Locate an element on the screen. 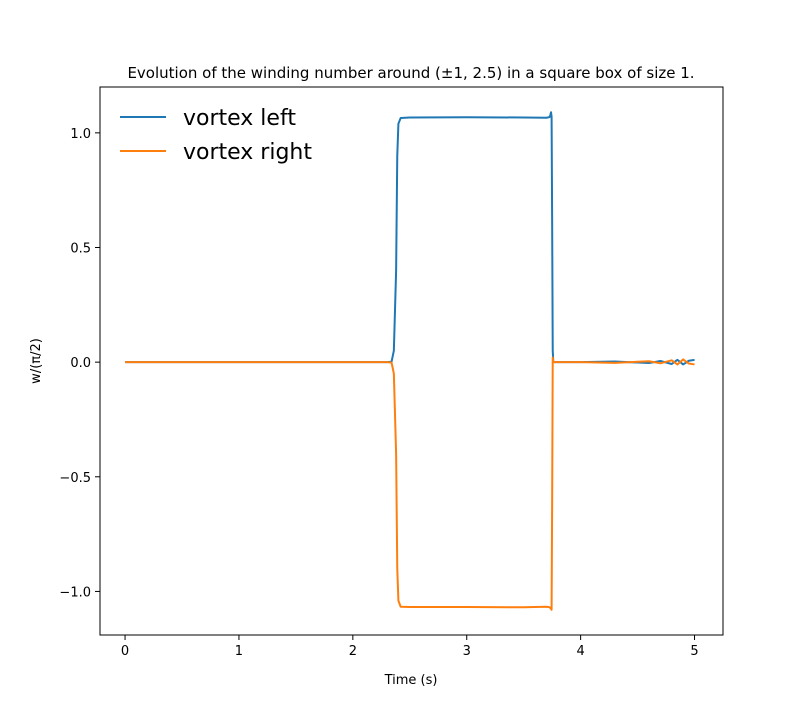 The image size is (802, 715). x-axis-label: Time (s) is located at coordinates (411, 680).